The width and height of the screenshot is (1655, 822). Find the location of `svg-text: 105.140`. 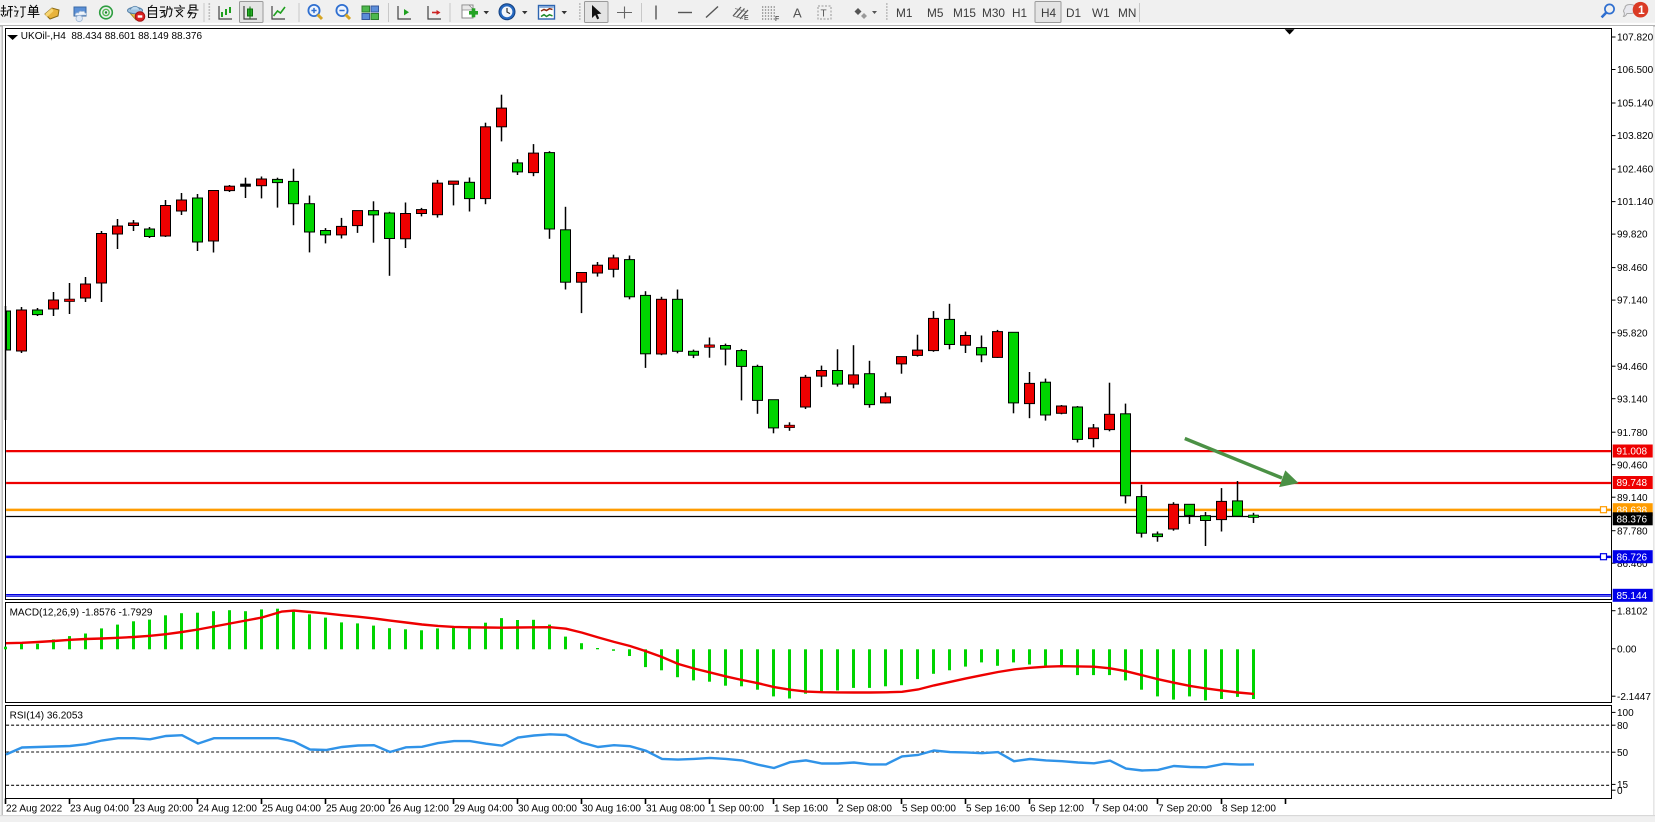

svg-text: 105.140 is located at coordinates (1635, 104).